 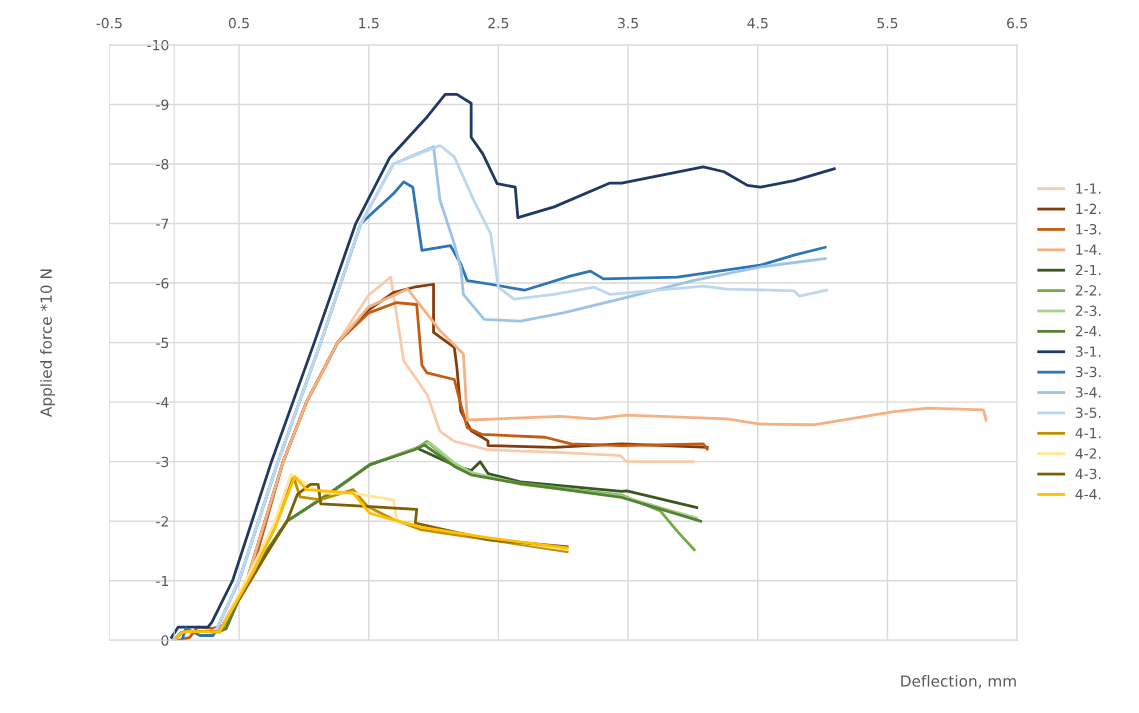 What do you see at coordinates (109, 23) in the screenshot?
I see `x-tick-label: -0.5` at bounding box center [109, 23].